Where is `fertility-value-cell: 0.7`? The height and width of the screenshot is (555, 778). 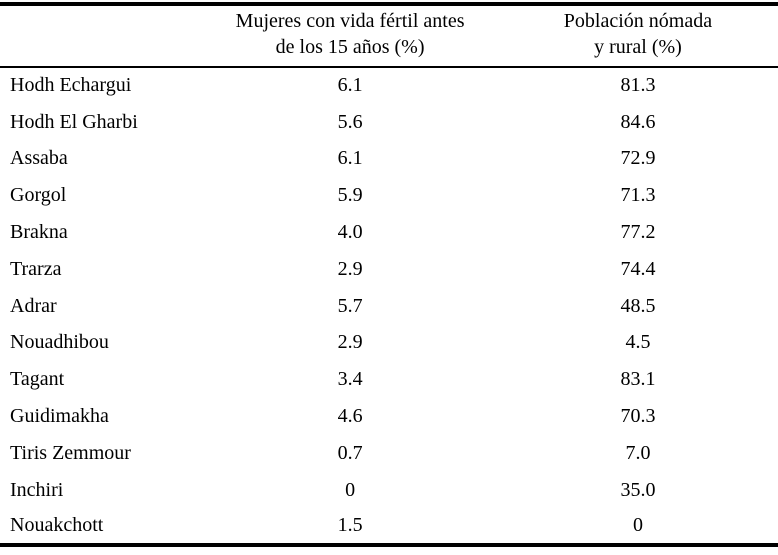 fertility-value-cell: 0.7 is located at coordinates (350, 452).